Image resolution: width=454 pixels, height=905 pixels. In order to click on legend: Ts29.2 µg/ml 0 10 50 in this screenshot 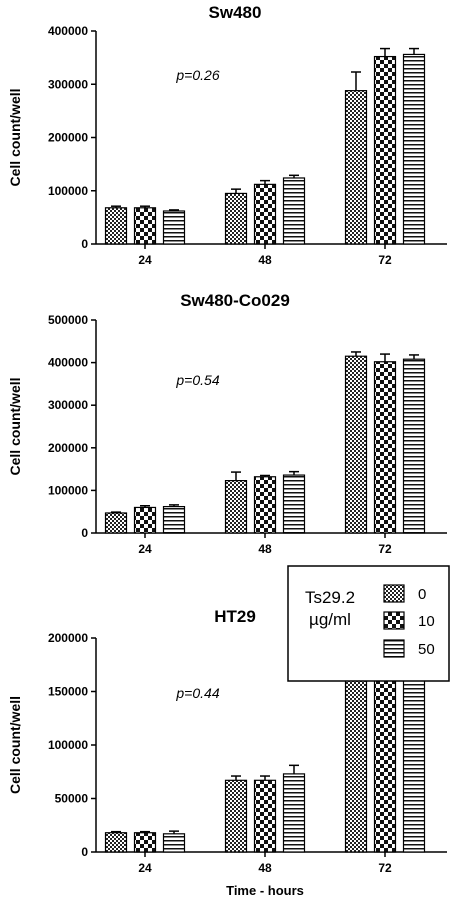, I will do `click(368, 623)`.